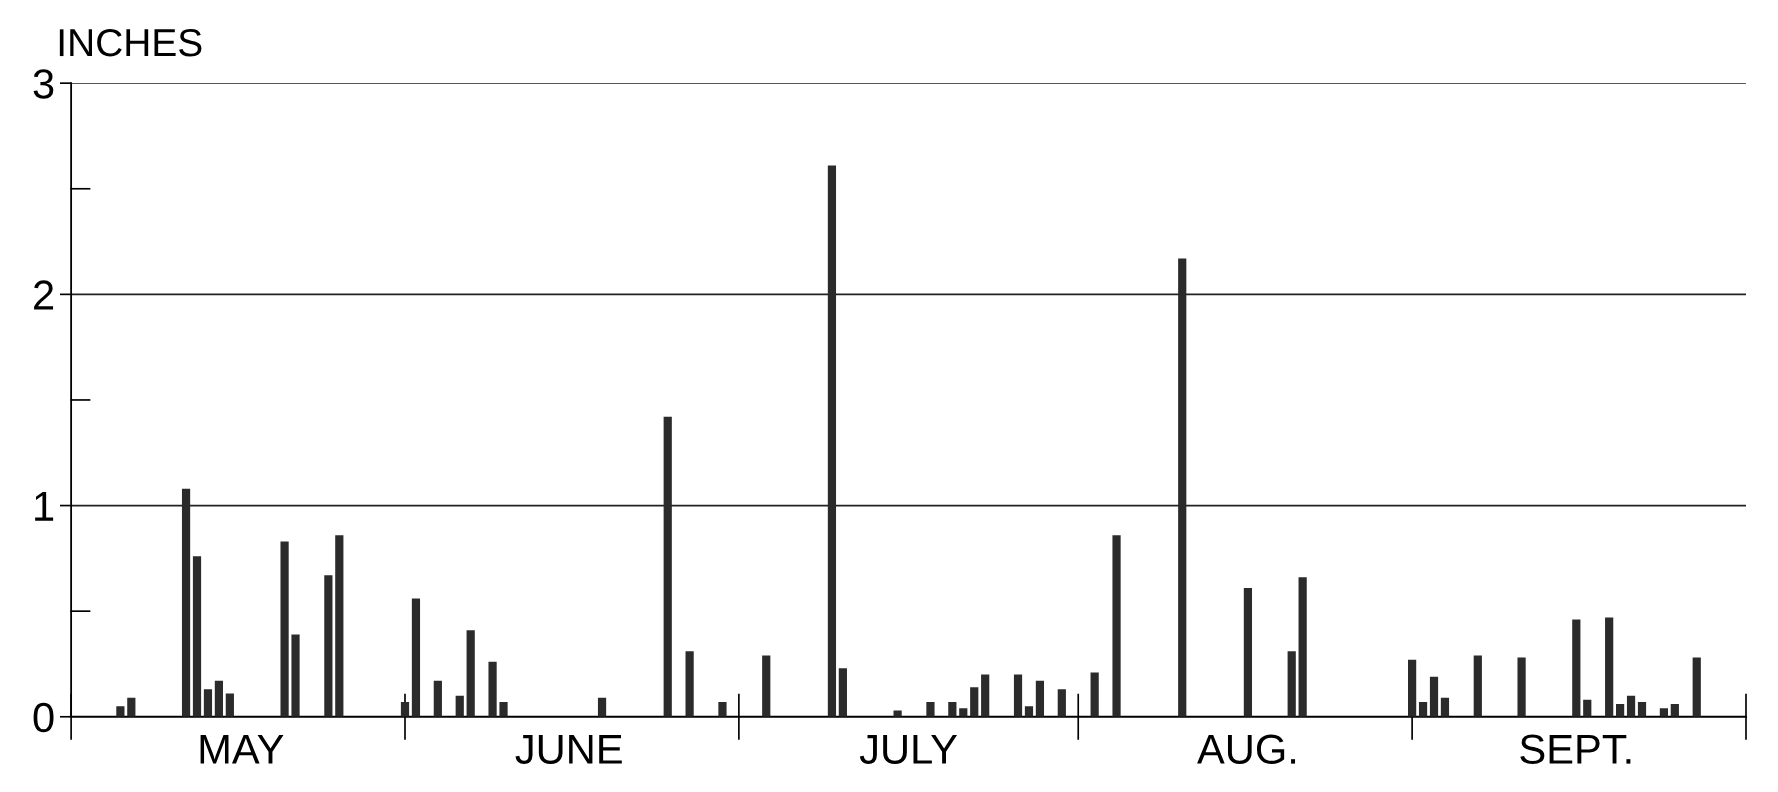 The height and width of the screenshot is (792, 1778). Describe the element at coordinates (44, 295) in the screenshot. I see `y-tick-label: 2` at that location.